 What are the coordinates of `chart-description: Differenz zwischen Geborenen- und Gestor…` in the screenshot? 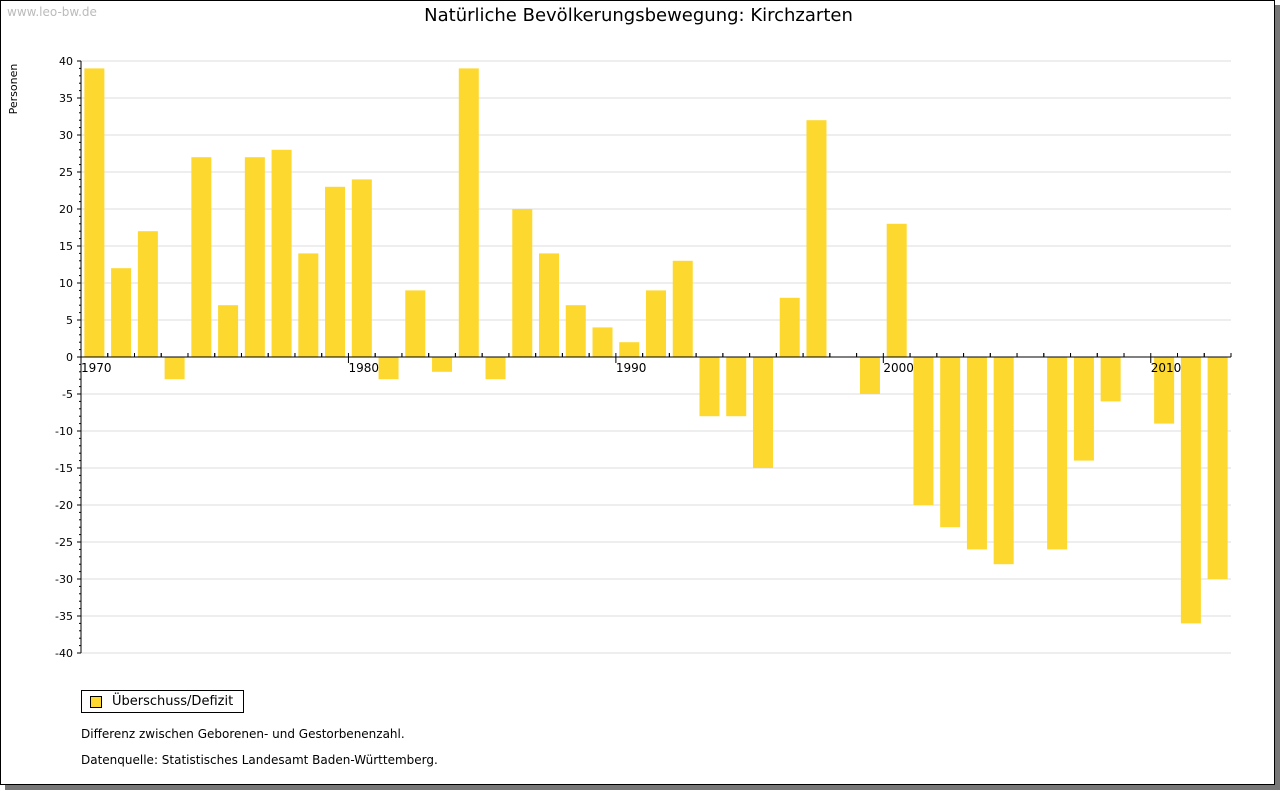 It's located at (243, 734).